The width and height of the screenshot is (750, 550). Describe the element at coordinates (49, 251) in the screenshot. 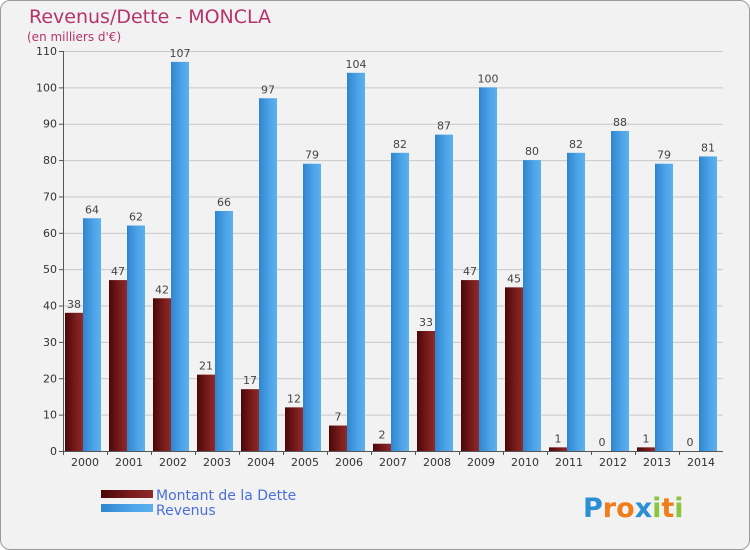

I see `y-axis-ticks: 0 10 20 30 40 50 60 70 80 90 100 110` at that location.